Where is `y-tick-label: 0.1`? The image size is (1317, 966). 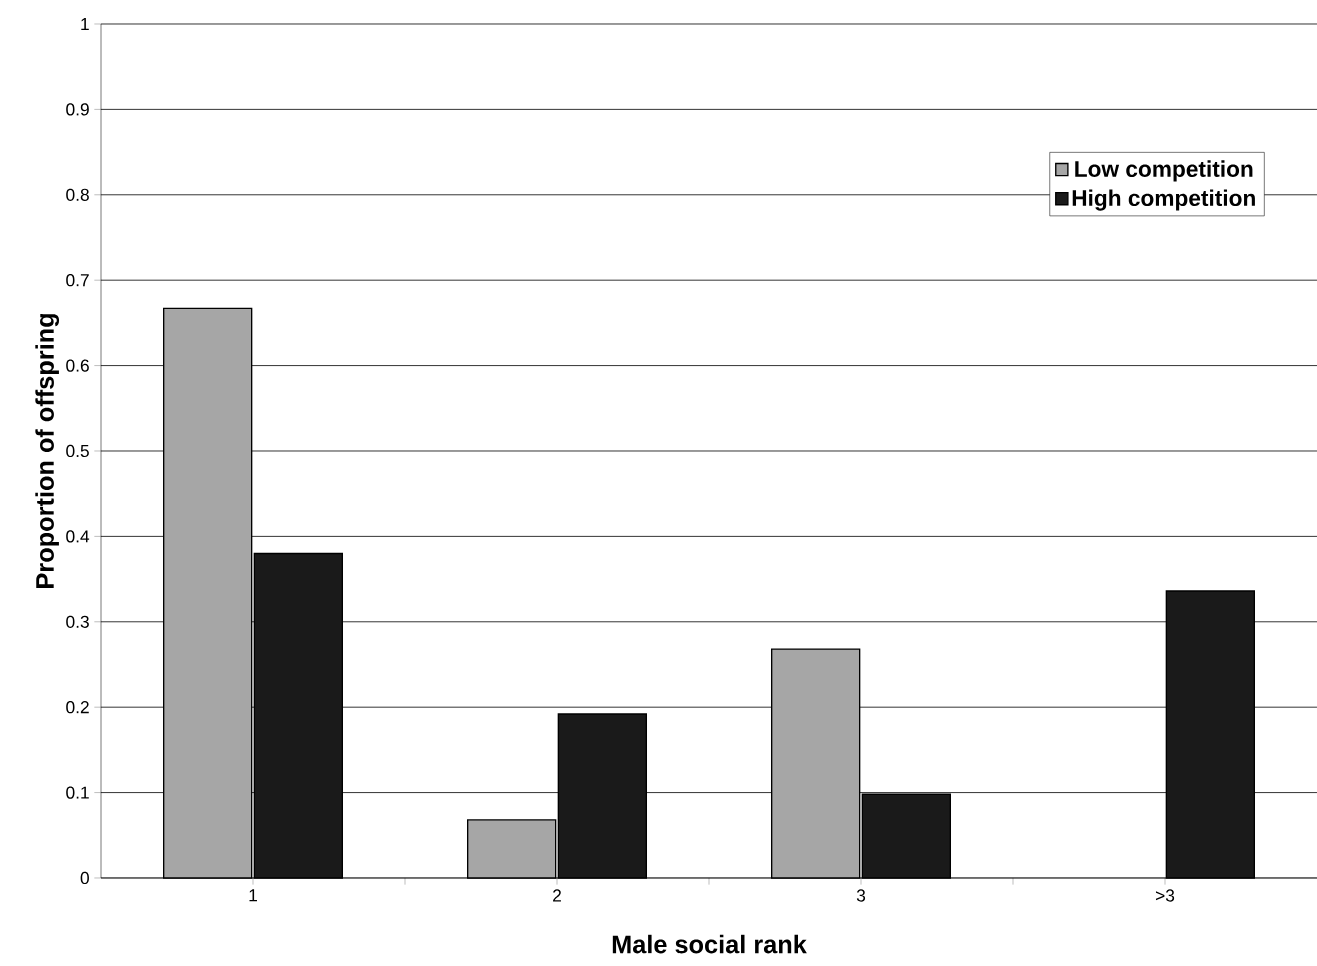
y-tick-label: 0.1 is located at coordinates (77, 792).